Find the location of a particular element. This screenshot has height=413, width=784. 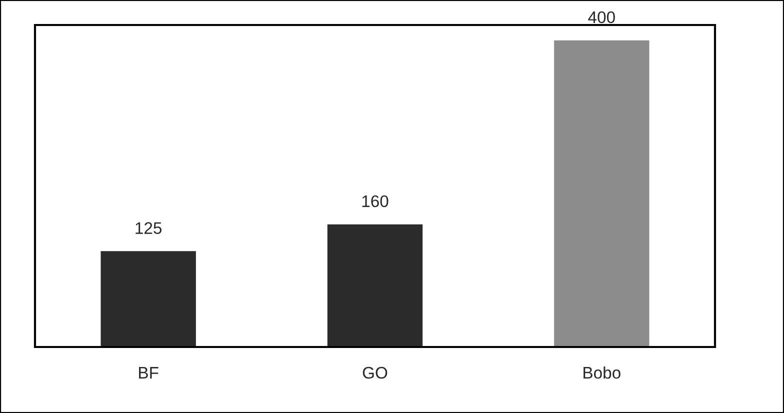

data-label: 400 is located at coordinates (601, 17).